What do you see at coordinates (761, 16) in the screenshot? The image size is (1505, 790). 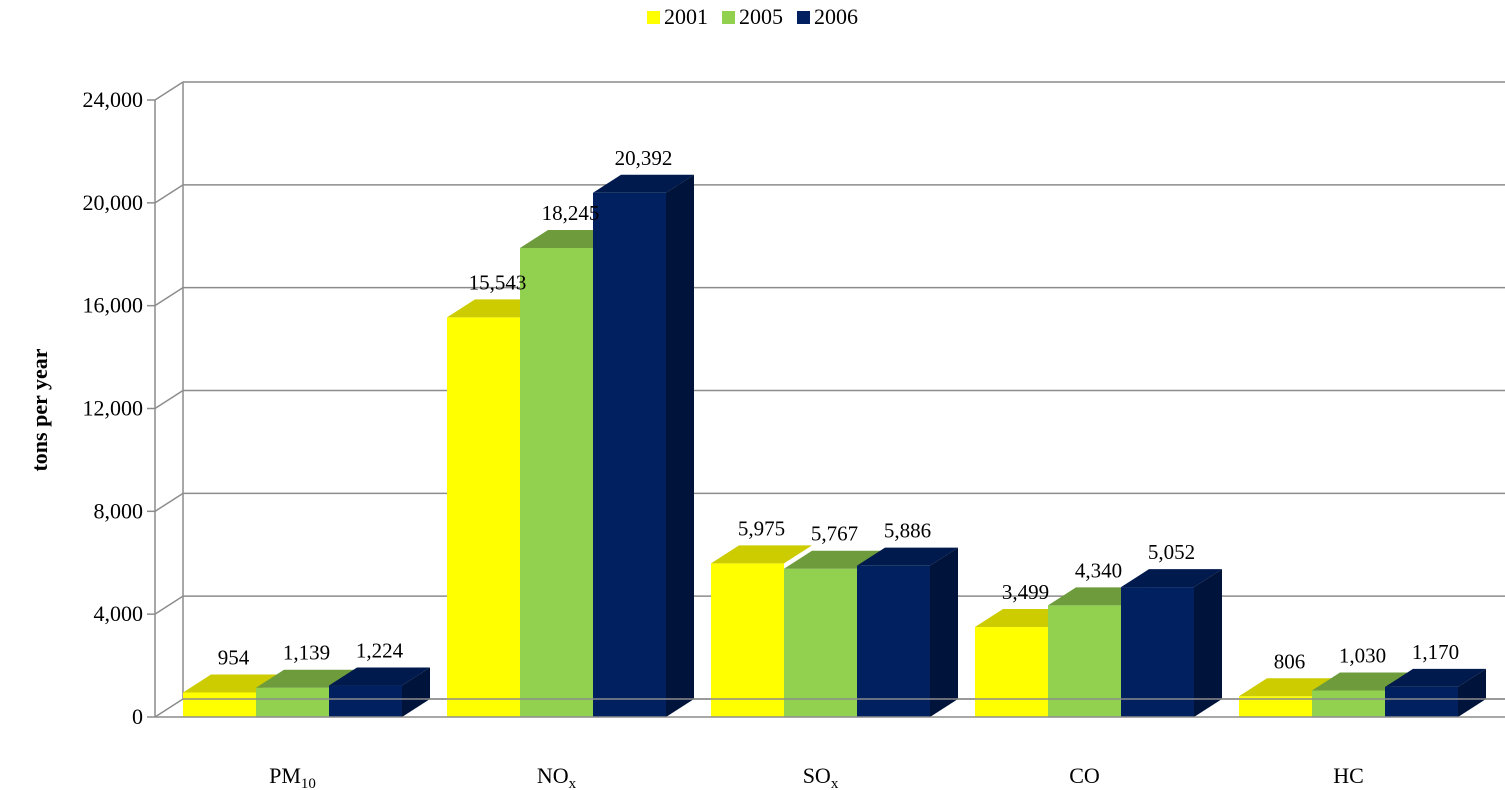 I see `legend-label-2005: 2005` at bounding box center [761, 16].